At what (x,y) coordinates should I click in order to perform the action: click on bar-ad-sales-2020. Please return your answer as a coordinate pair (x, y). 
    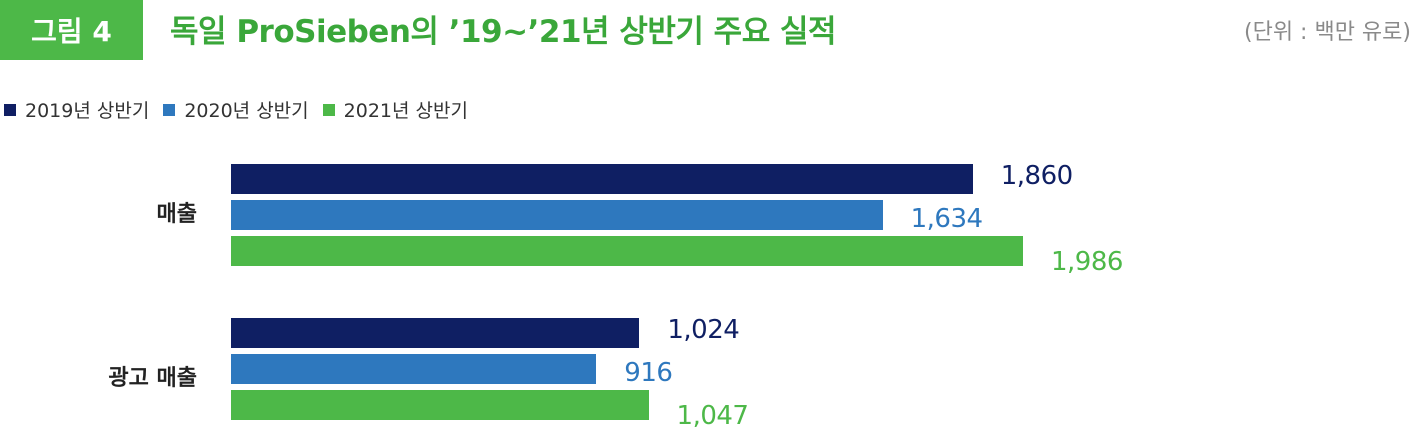
    Looking at the image, I should click on (414, 369).